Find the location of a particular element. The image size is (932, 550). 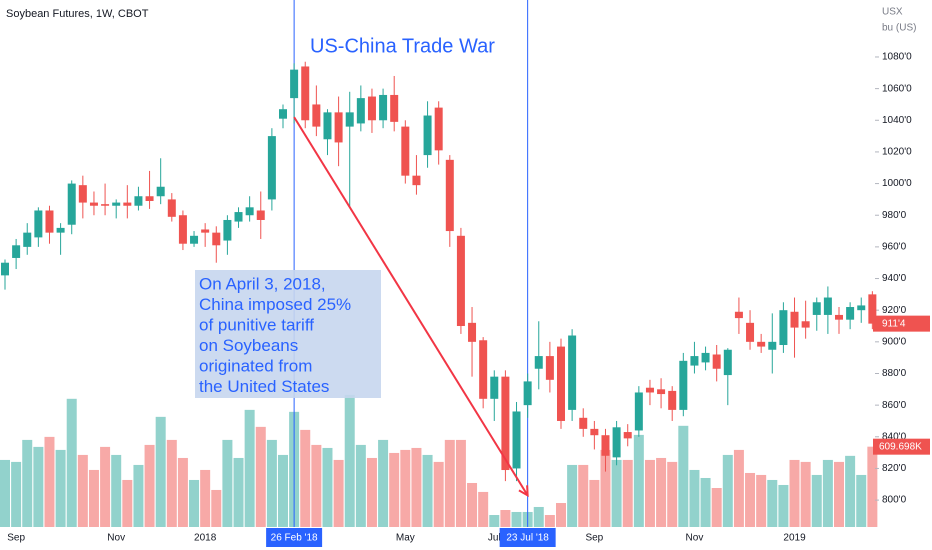

chart-title: Soybean Futures, 1W, CBOT is located at coordinates (77, 14).